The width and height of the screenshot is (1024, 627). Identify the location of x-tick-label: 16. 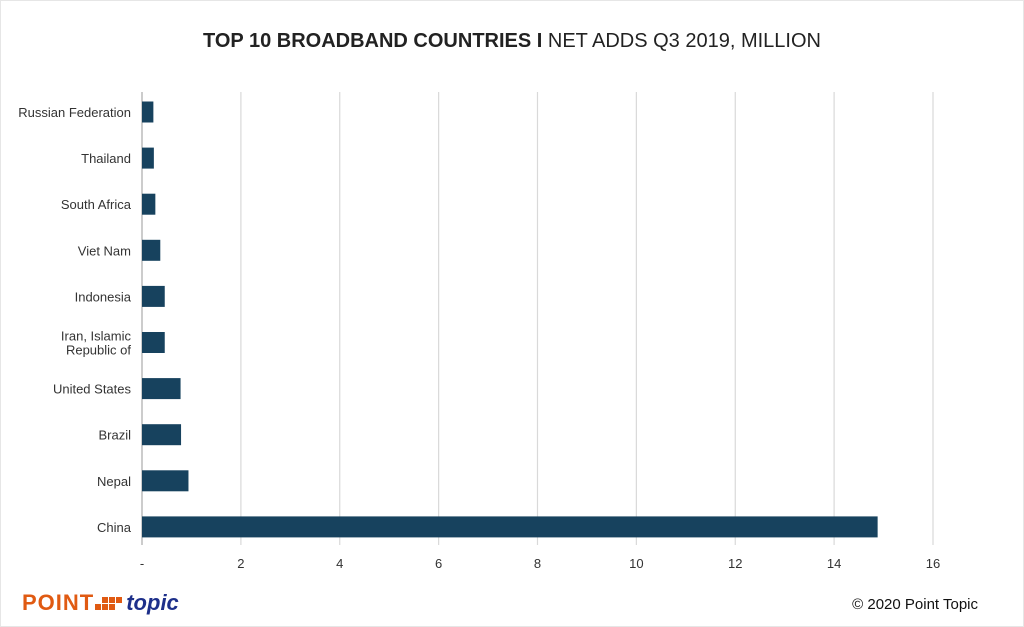
(933, 563).